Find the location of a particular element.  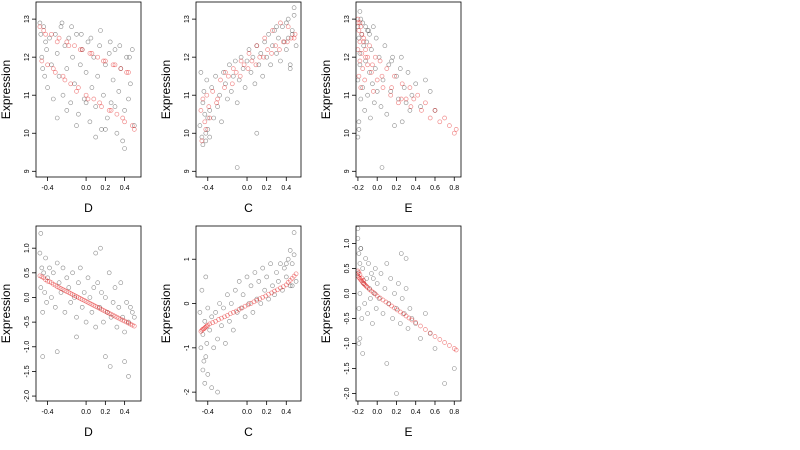

x-tick-label: -0.2 is located at coordinates (358, 188).